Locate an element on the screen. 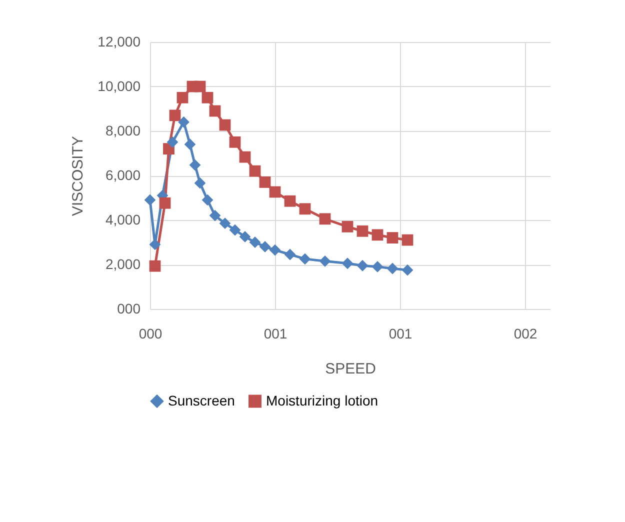 Image resolution: width=625 pixels, height=522 pixels. x-tick-label: 002 is located at coordinates (526, 334).